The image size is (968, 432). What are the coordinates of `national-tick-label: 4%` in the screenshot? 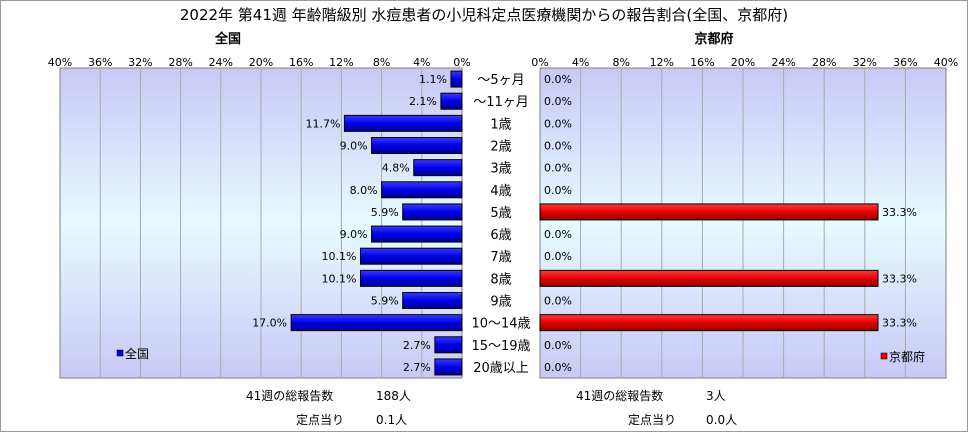 It's located at (421, 62).